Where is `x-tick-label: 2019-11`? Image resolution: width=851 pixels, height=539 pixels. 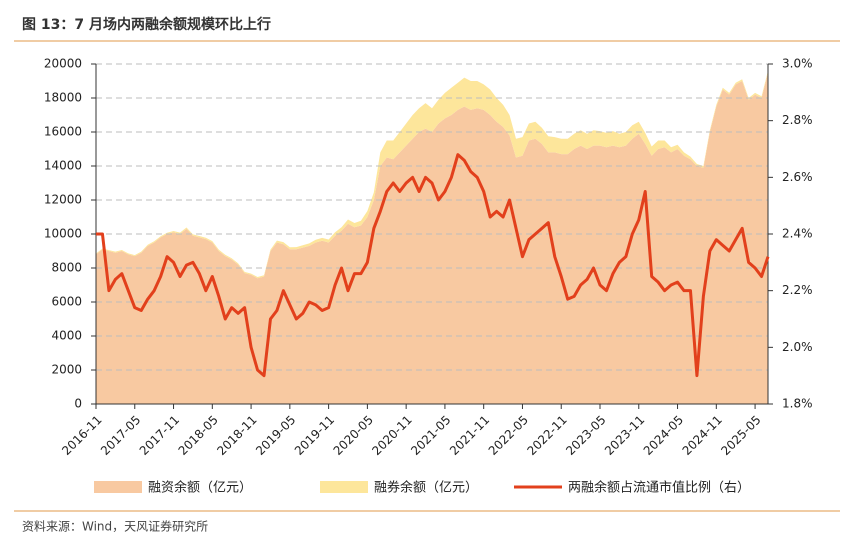 x-tick-label: 2019-11 is located at coordinates (314, 435).